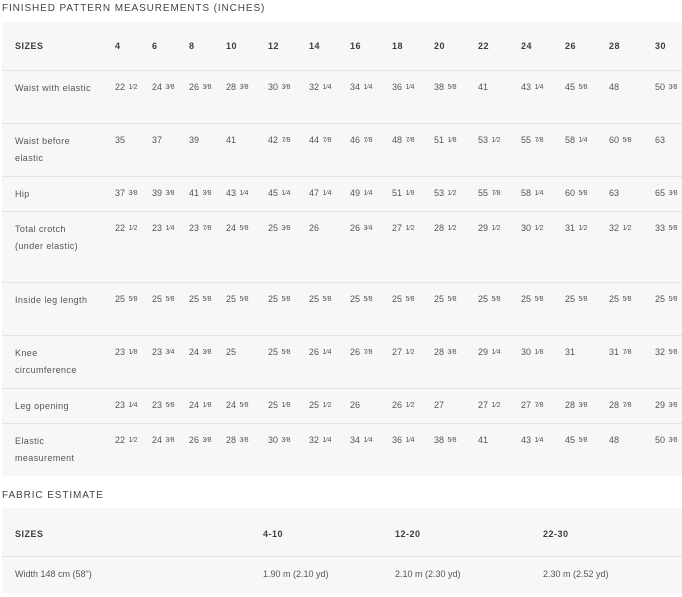 This screenshot has width=682, height=597. Describe the element at coordinates (279, 440) in the screenshot. I see `measurement-value: 30 3⁄8` at that location.